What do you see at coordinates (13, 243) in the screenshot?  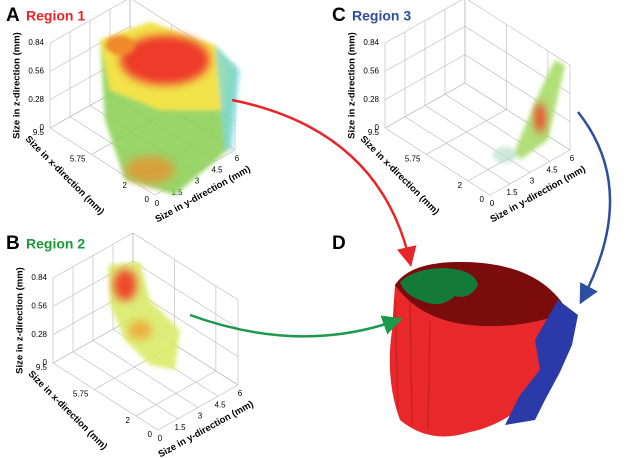 I see `panel-letter: B` at bounding box center [13, 243].